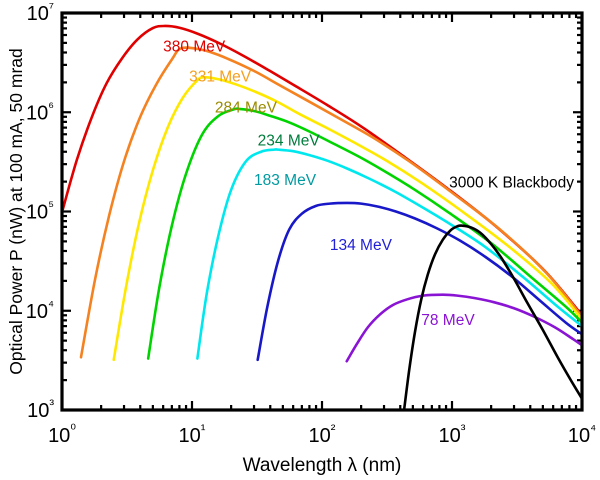 The image size is (600, 480). I want to click on curve-3000-k-blackbody, so click(492, 316).